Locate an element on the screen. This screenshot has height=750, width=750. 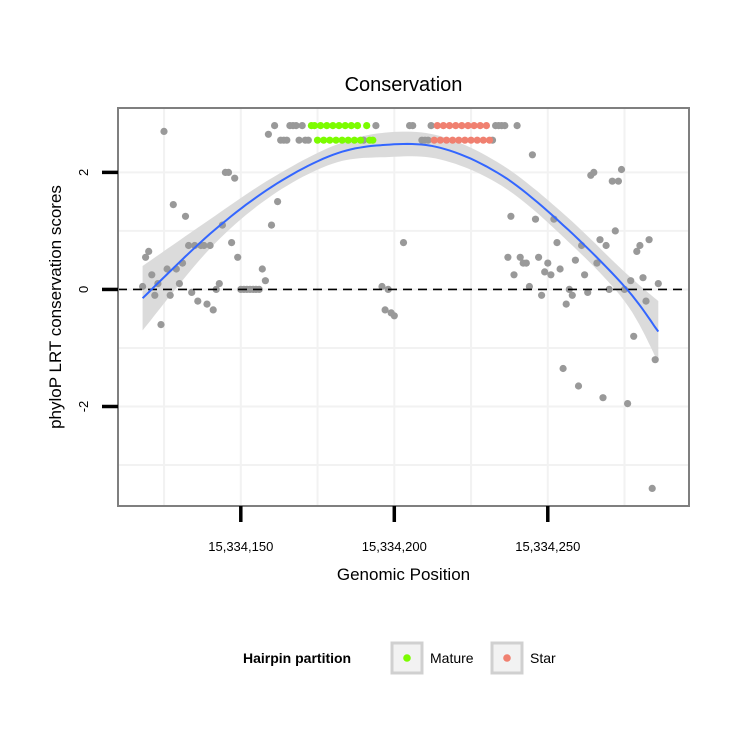
legend: Hairpin partition Mature Star is located at coordinates (399, 658).